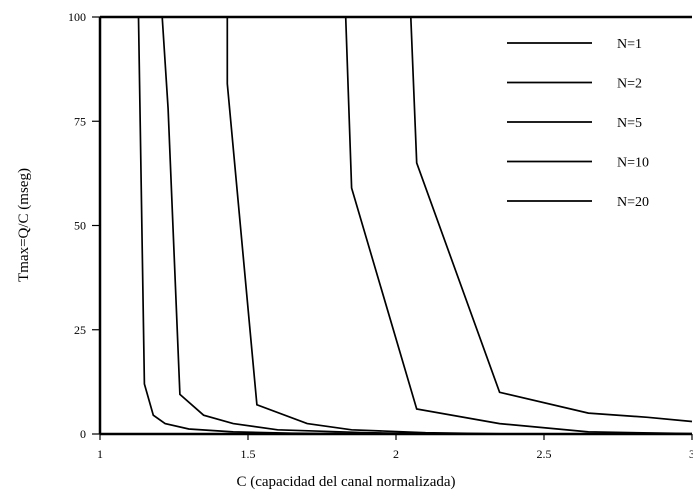 The height and width of the screenshot is (498, 693). What do you see at coordinates (578, 123) in the screenshot?
I see `legend: N=1 N=2 N=5 N=10 N=20` at bounding box center [578, 123].